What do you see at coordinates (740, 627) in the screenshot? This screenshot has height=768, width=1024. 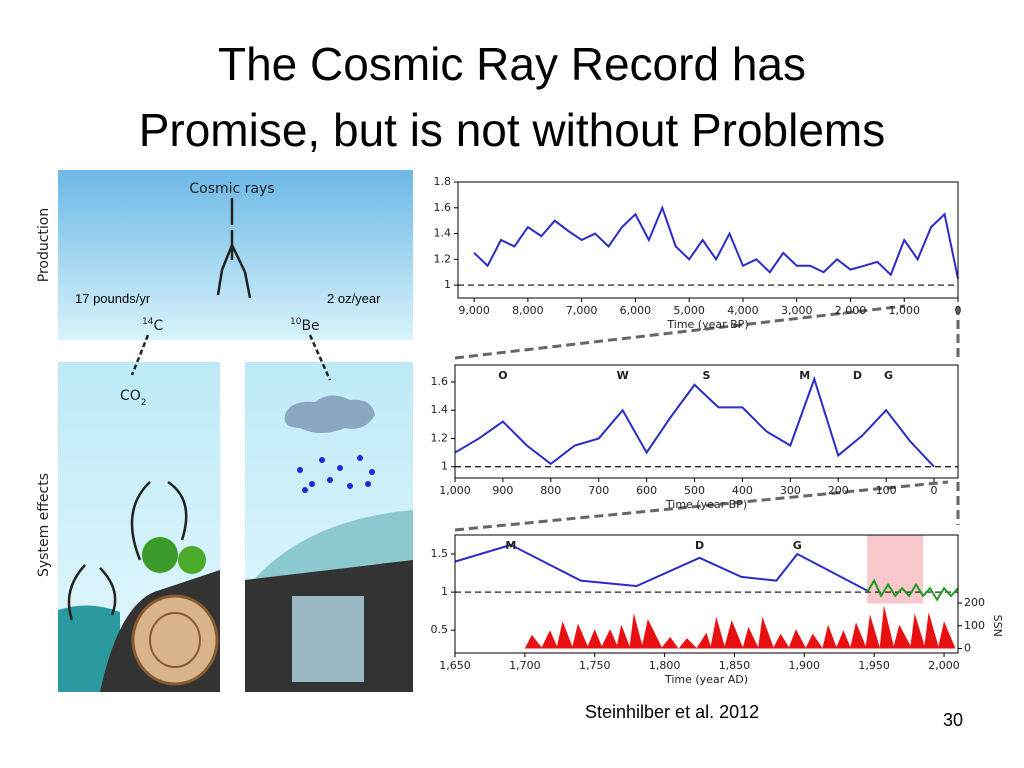 I see `ssn-area` at bounding box center [740, 627].